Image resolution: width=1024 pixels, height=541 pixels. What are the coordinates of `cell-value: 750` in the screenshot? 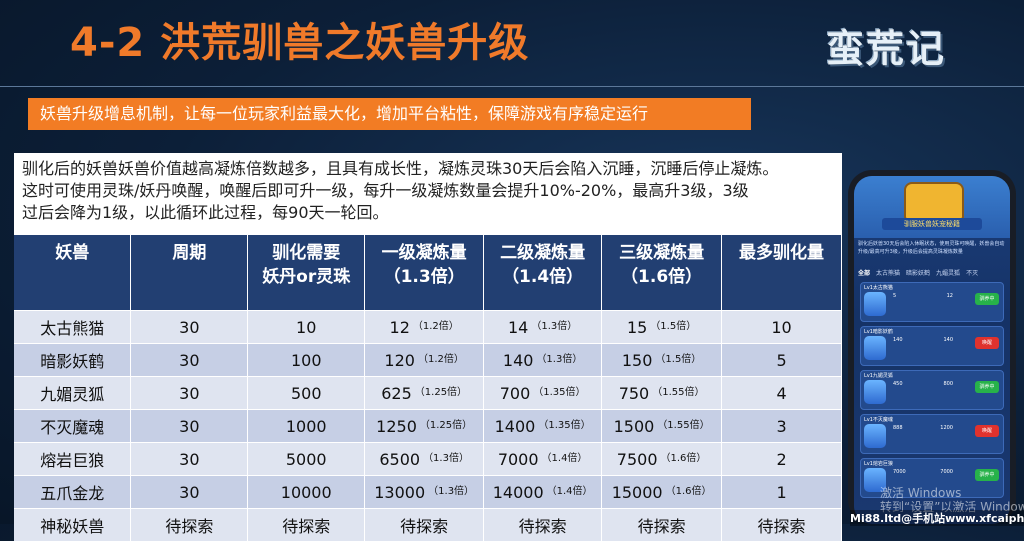 It's located at (634, 393).